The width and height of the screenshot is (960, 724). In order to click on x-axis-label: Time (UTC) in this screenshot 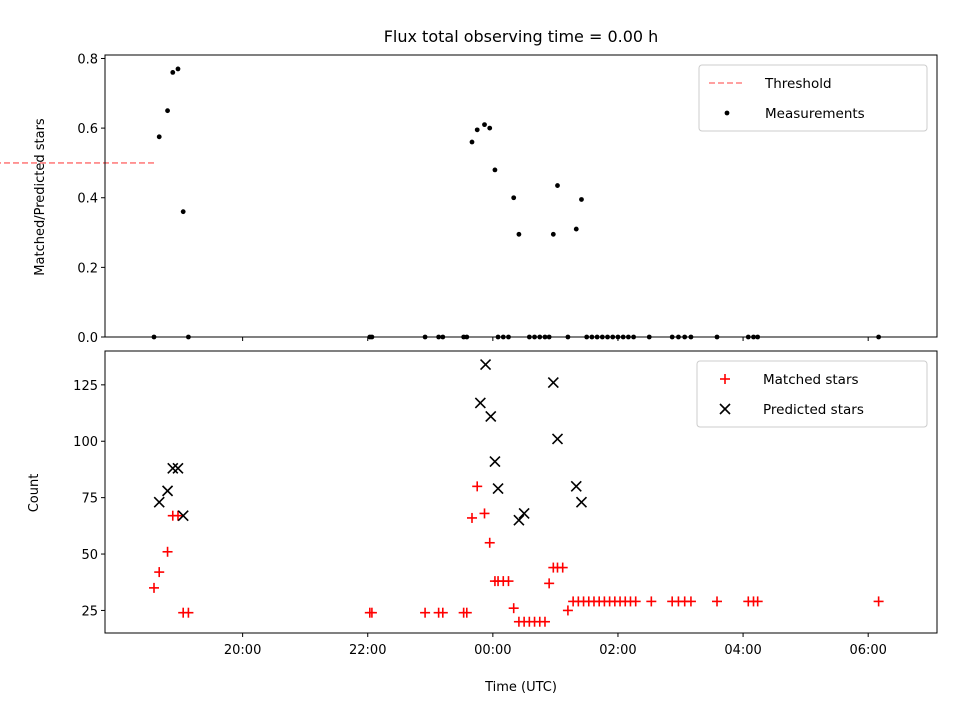, I will do `click(520, 687)`.